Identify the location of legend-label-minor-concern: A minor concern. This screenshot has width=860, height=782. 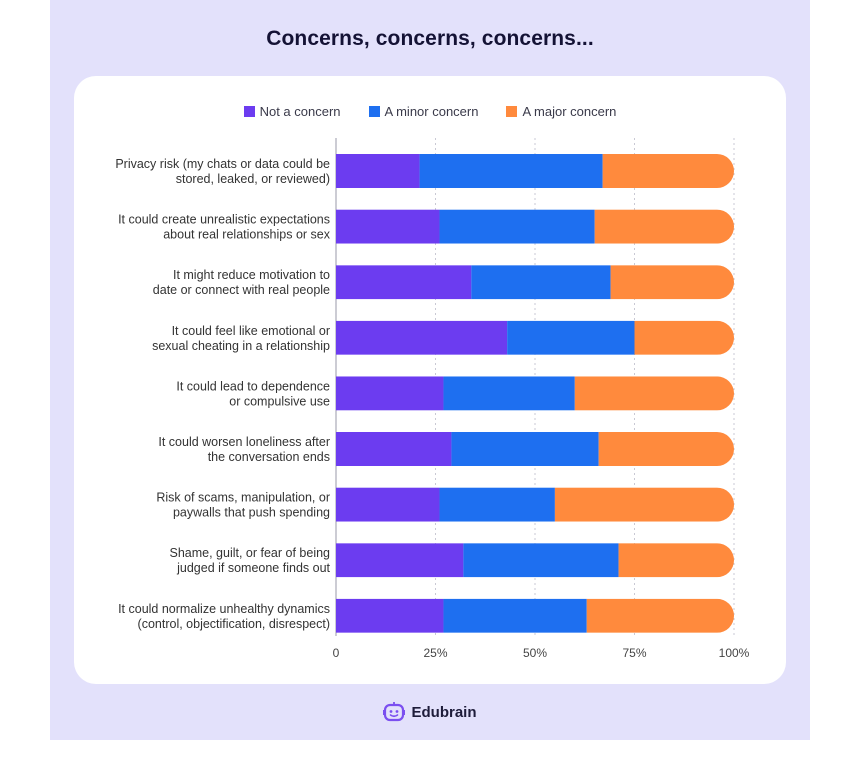
(431, 111).